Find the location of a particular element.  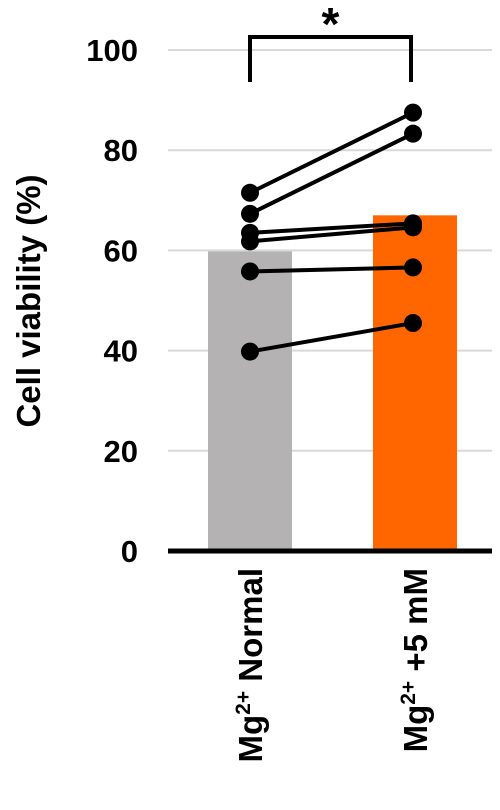

data-points is located at coordinates (331, 232).